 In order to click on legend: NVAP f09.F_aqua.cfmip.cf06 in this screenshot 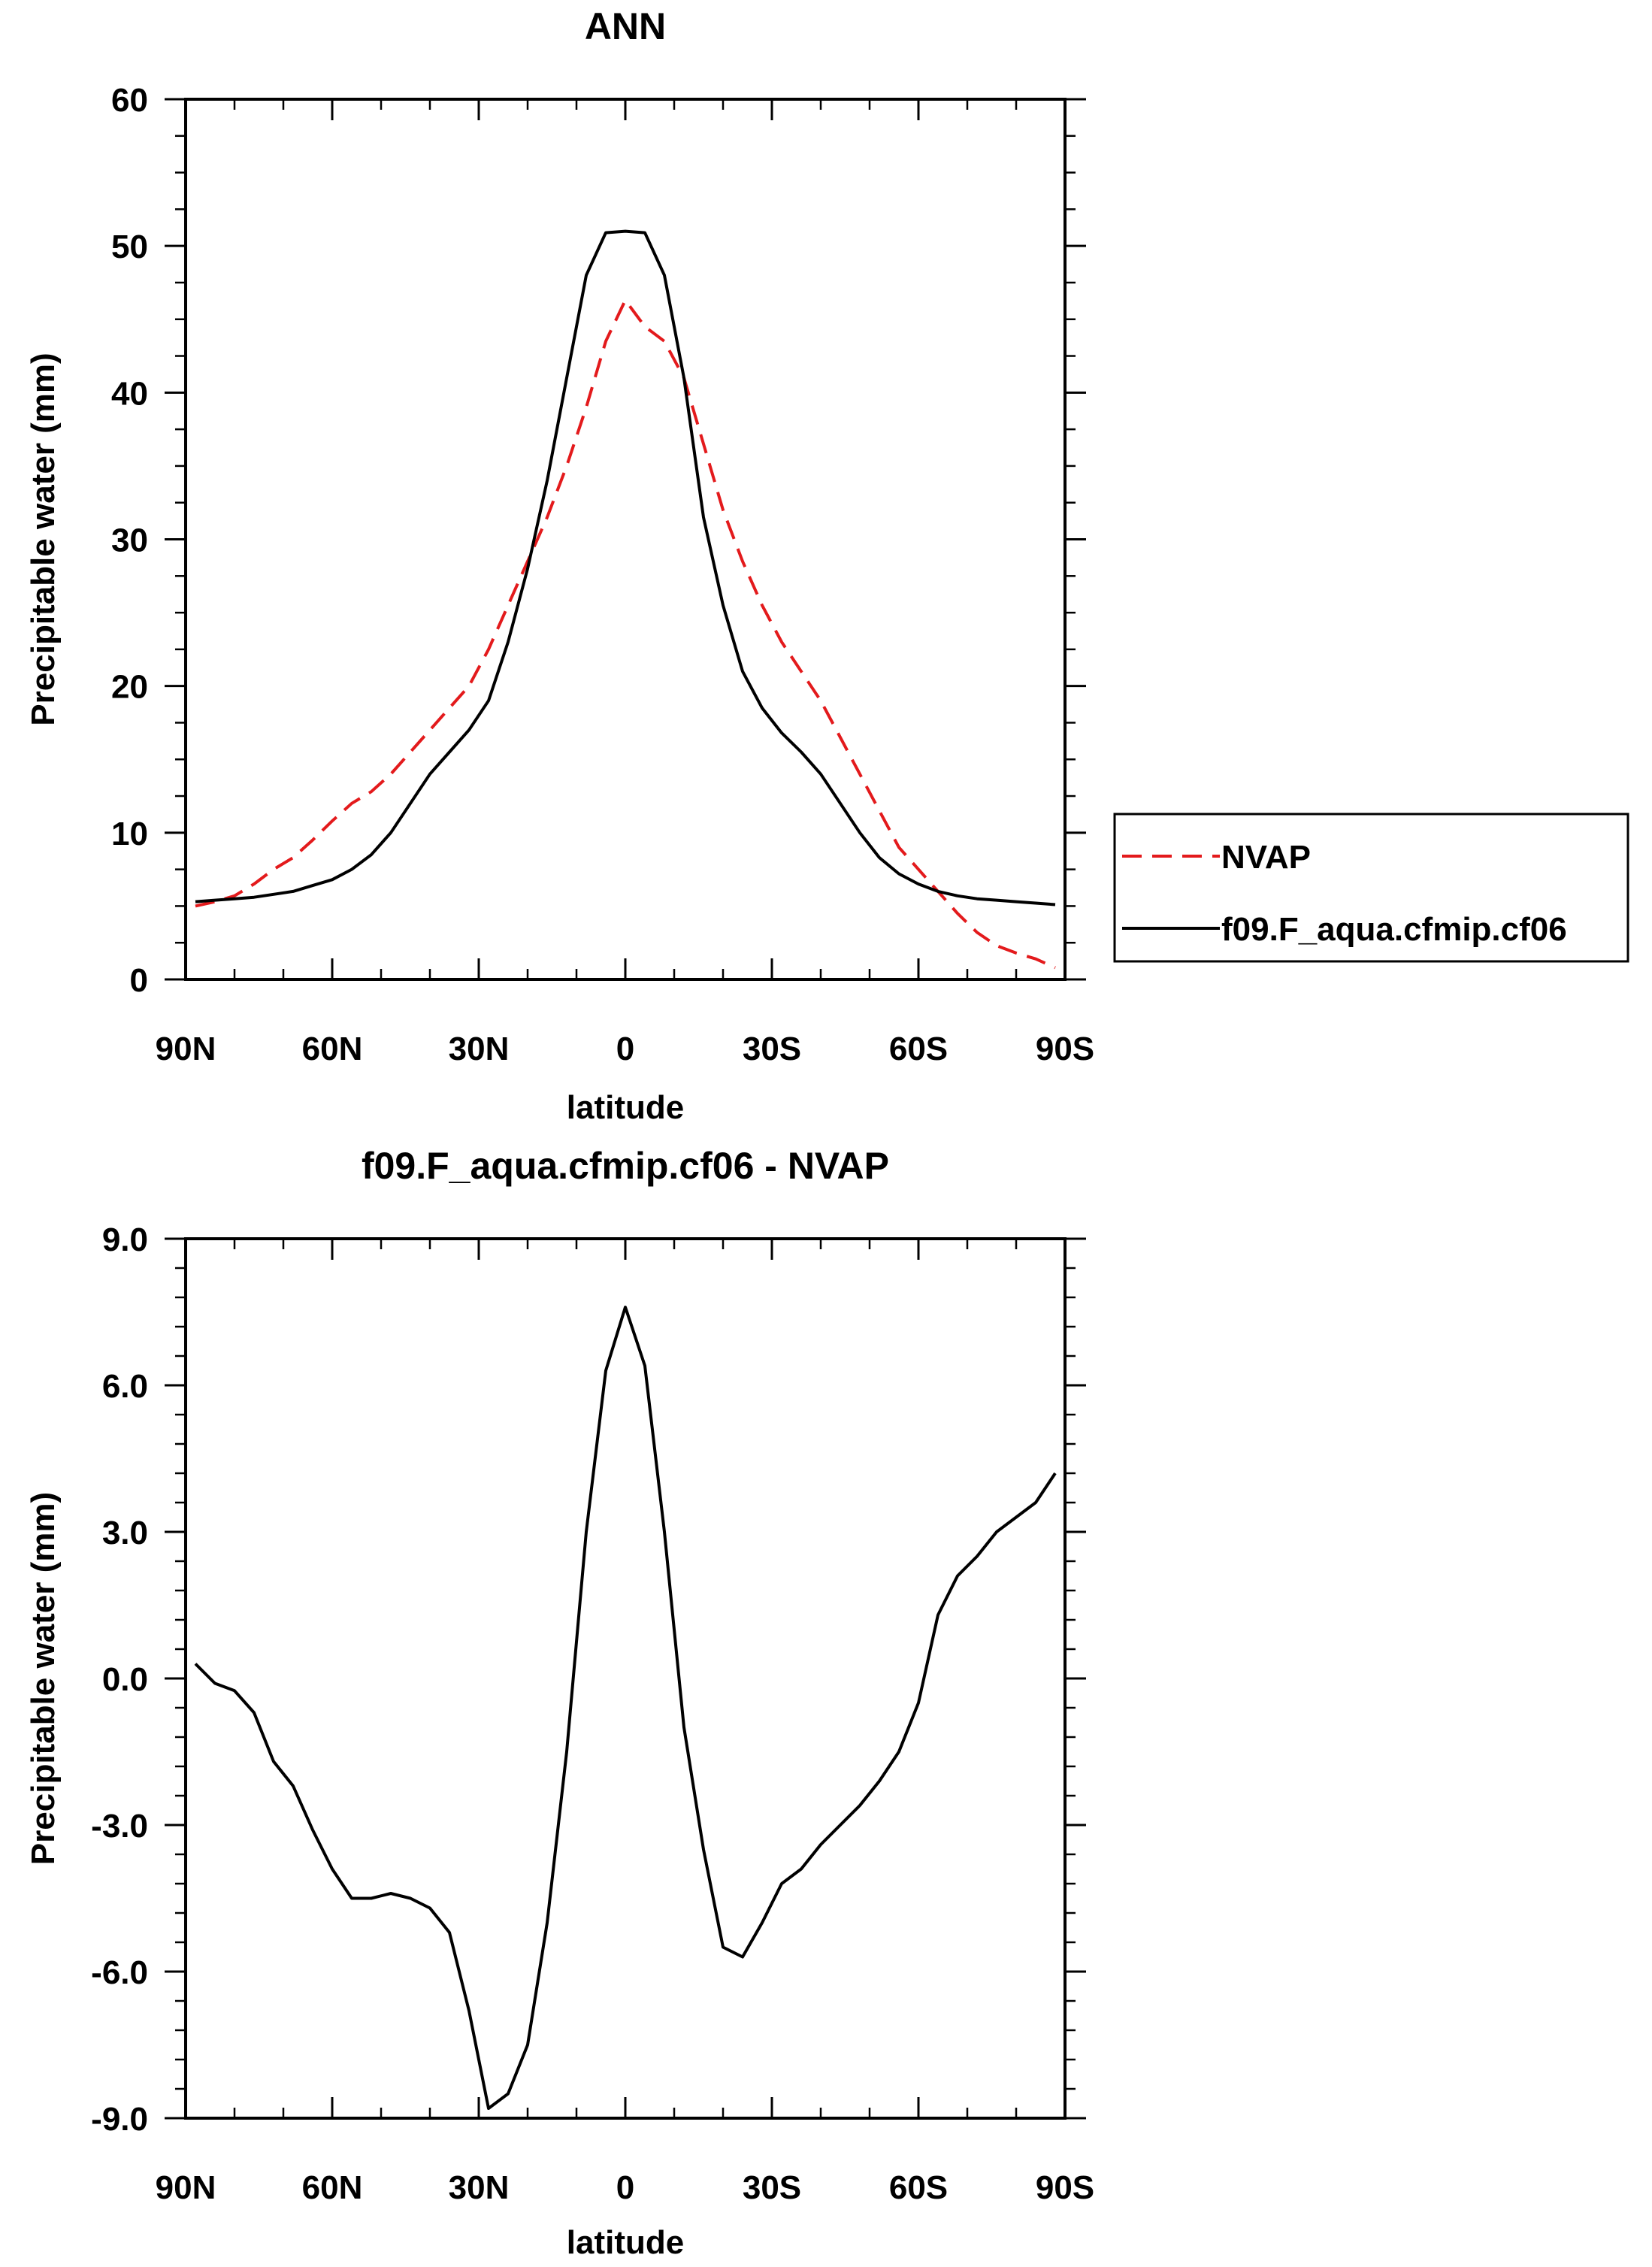, I will do `click(1371, 888)`.